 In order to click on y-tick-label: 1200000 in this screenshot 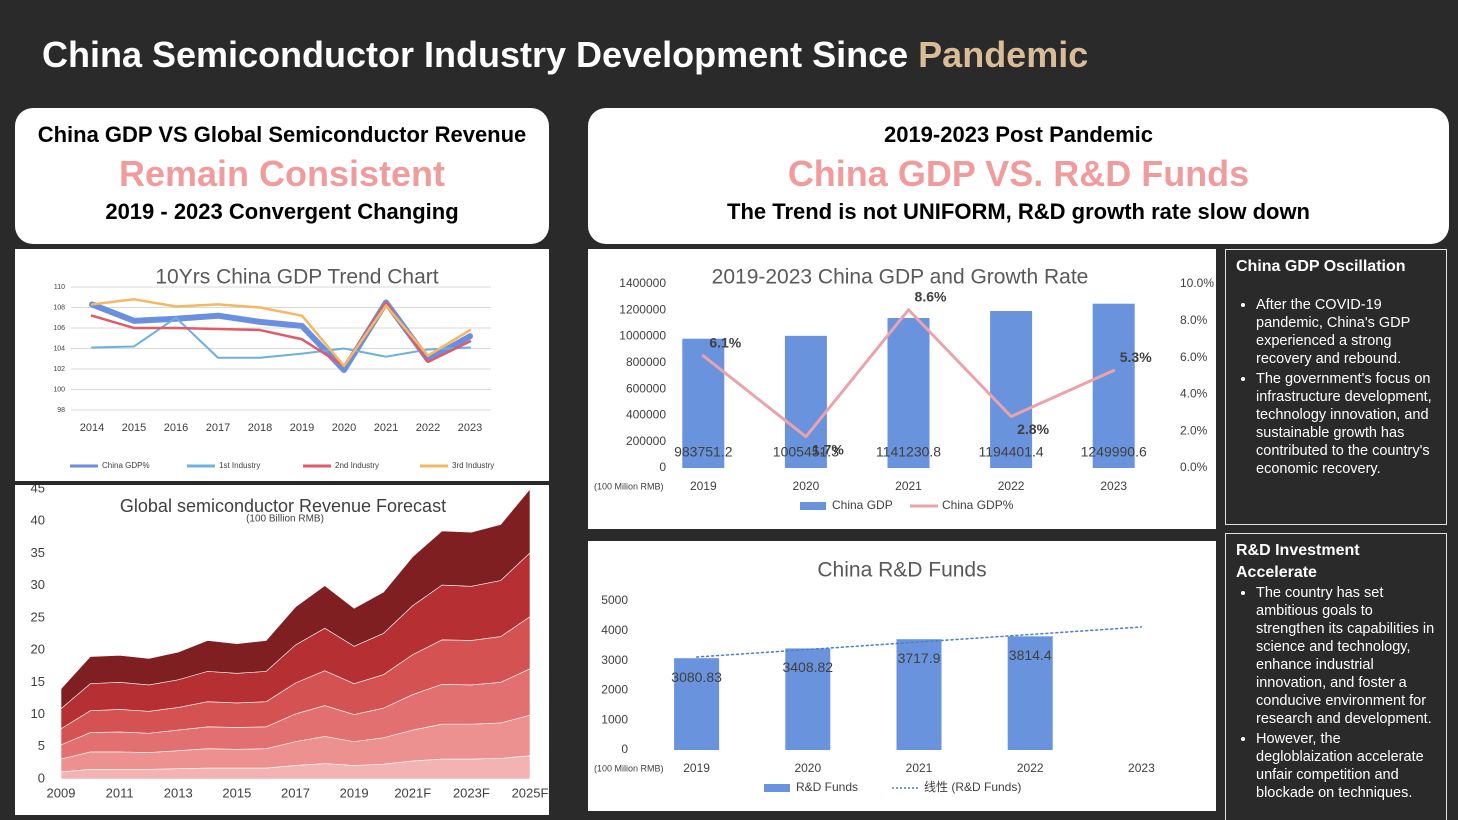, I will do `click(642, 309)`.